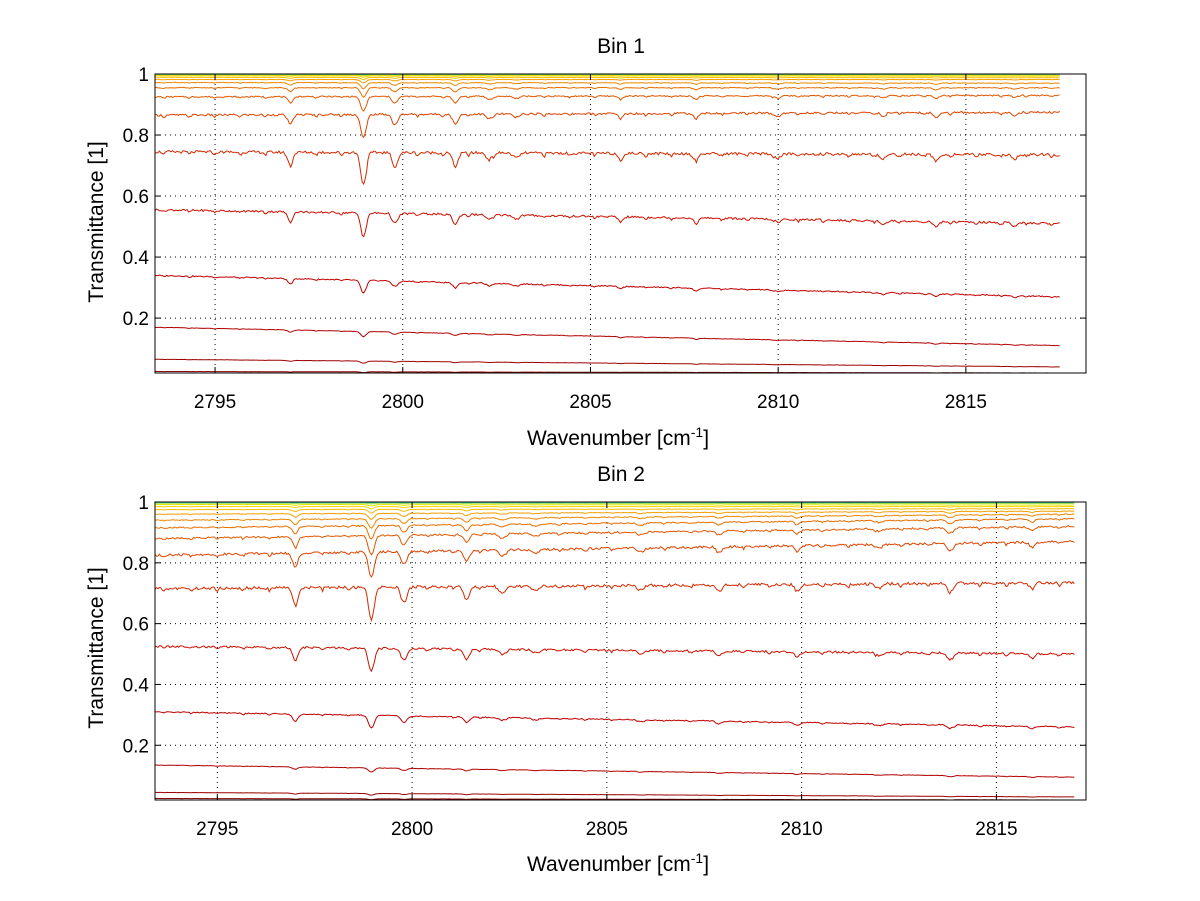 This screenshot has height=901, width=1200. I want to click on chart-title: Bin 2, so click(621, 474).